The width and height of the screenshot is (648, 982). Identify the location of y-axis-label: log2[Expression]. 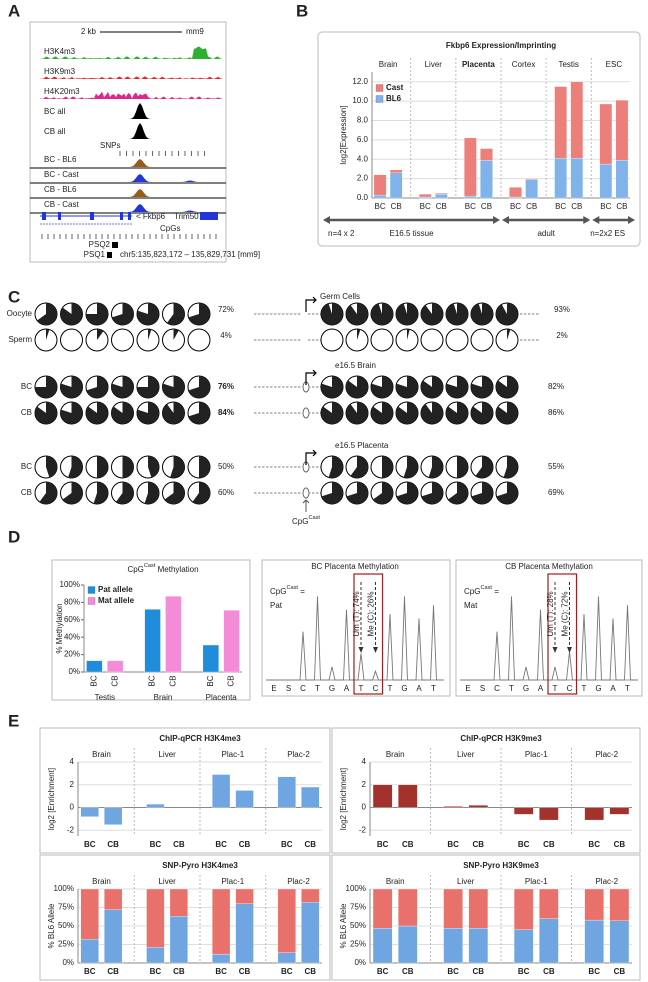
(343, 134).